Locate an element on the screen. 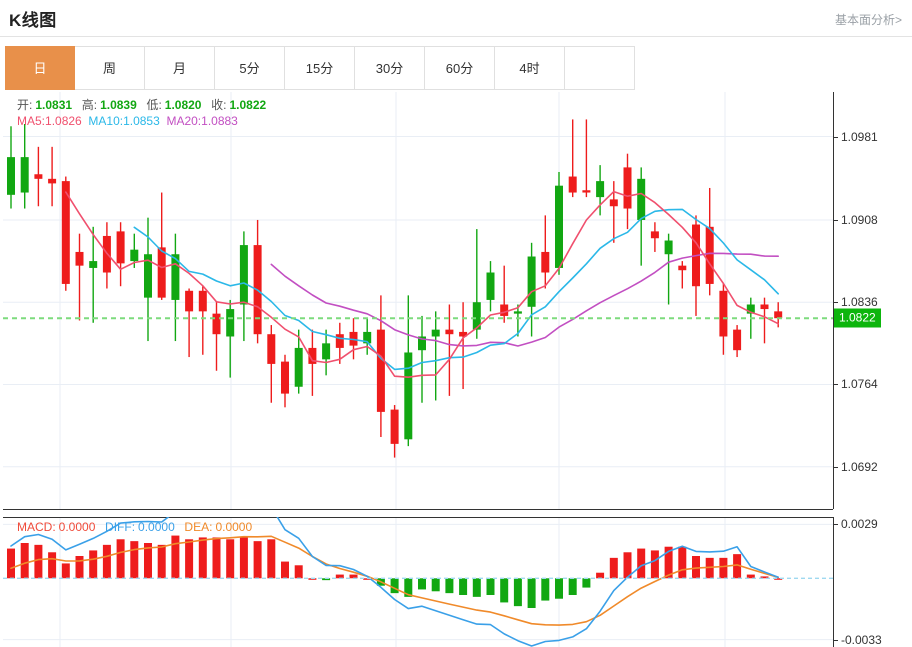  macd-top-border is located at coordinates (418, 517).